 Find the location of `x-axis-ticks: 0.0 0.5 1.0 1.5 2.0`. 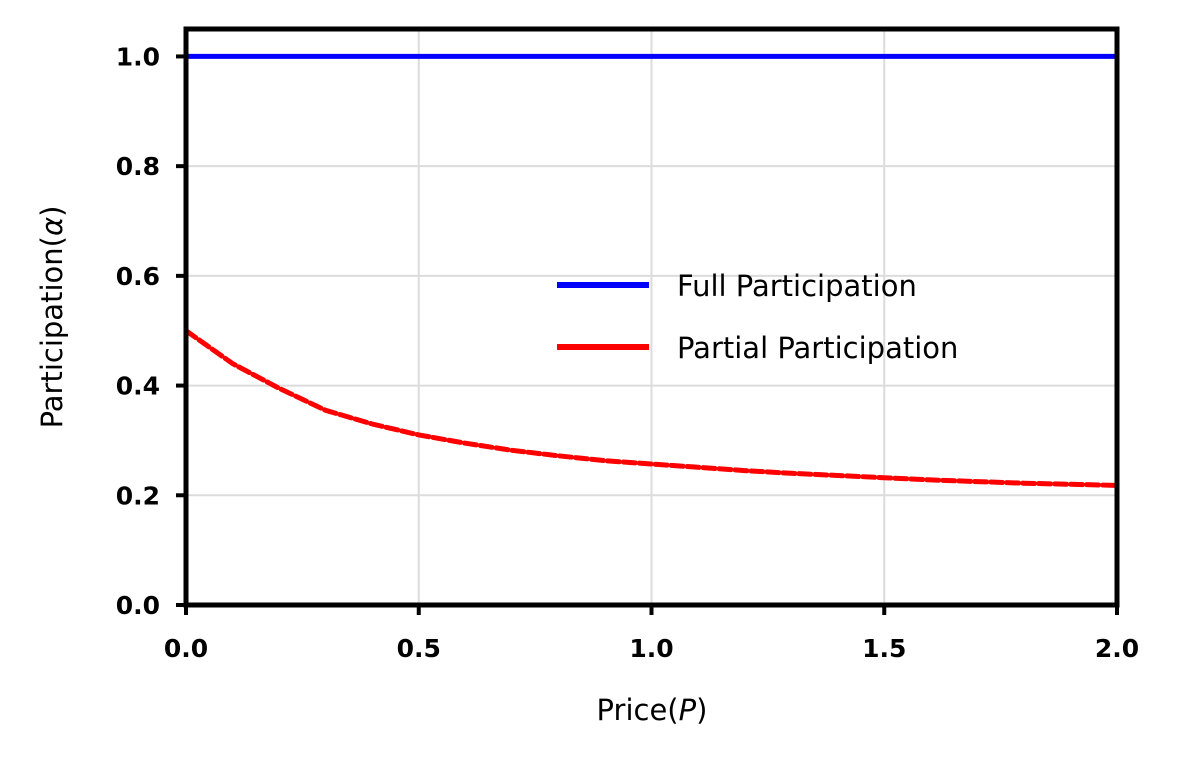

x-axis-ticks: 0.0 0.5 1.0 1.5 2.0 is located at coordinates (651, 634).